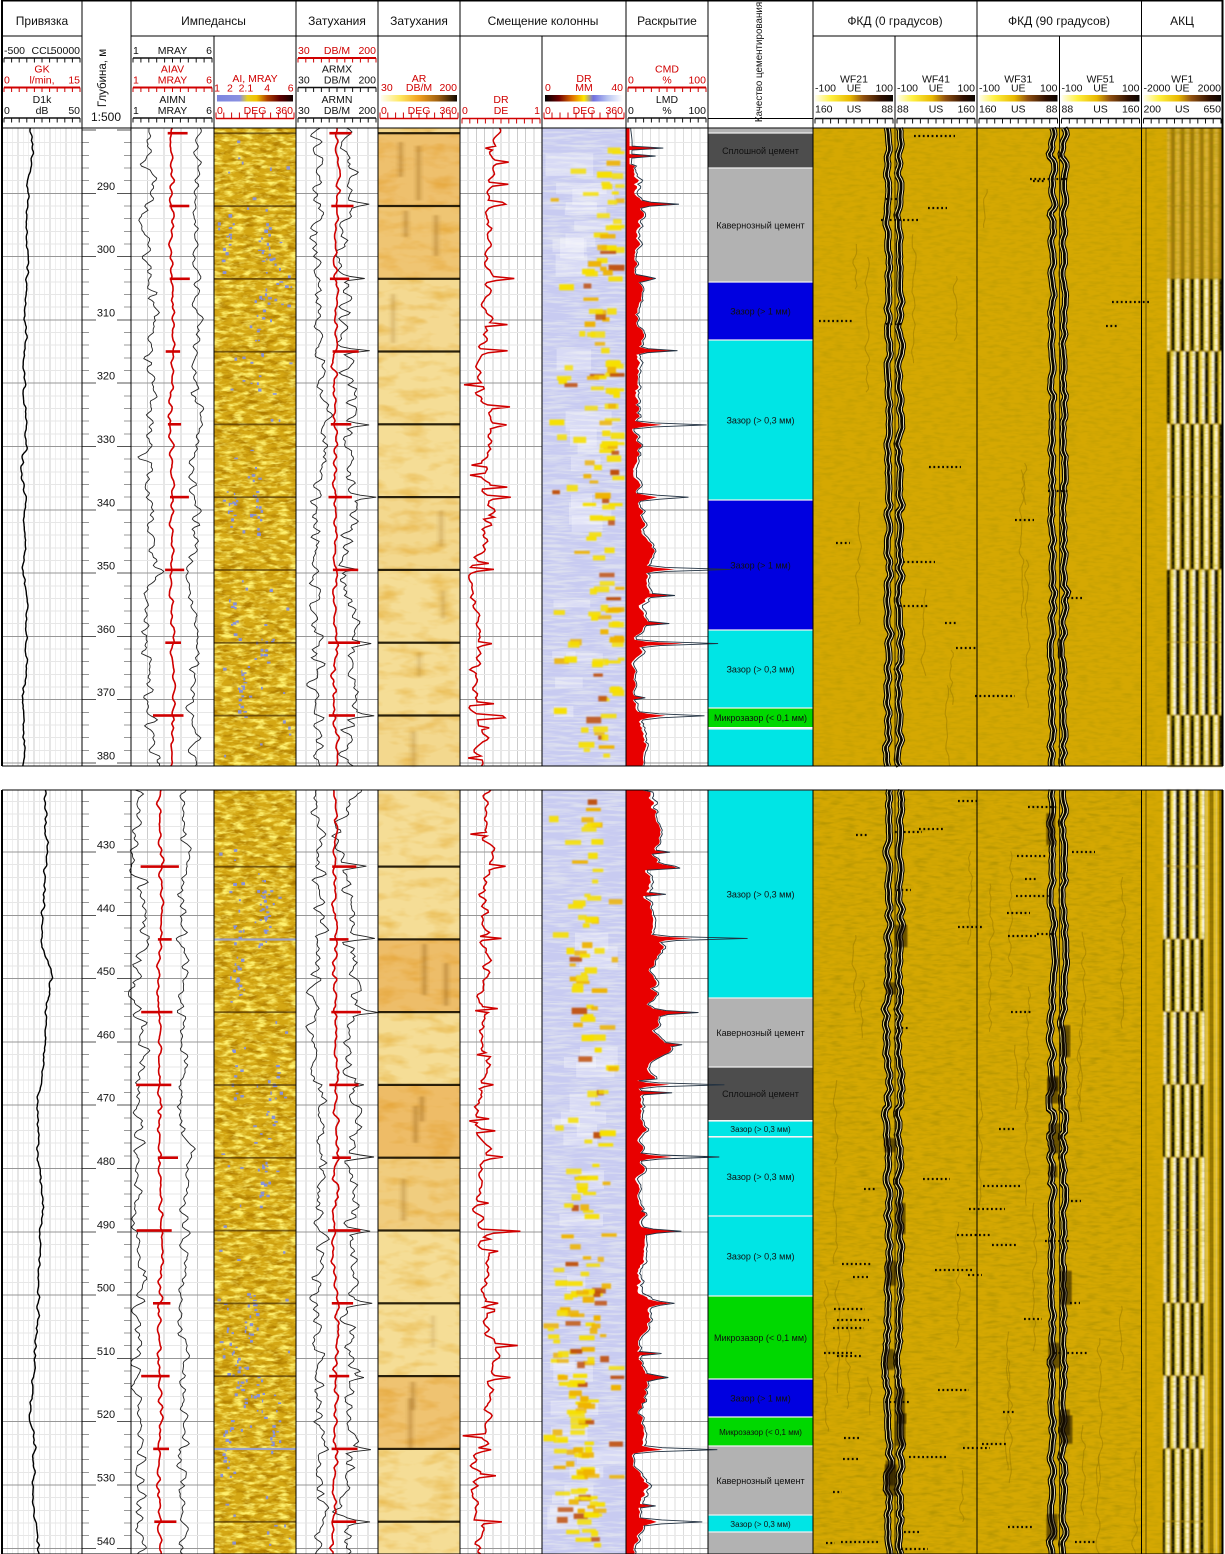 This screenshot has width=1225, height=1554. Describe the element at coordinates (894, 21) in the screenshot. I see `svg-text: ФКД (0 градусов)` at that location.